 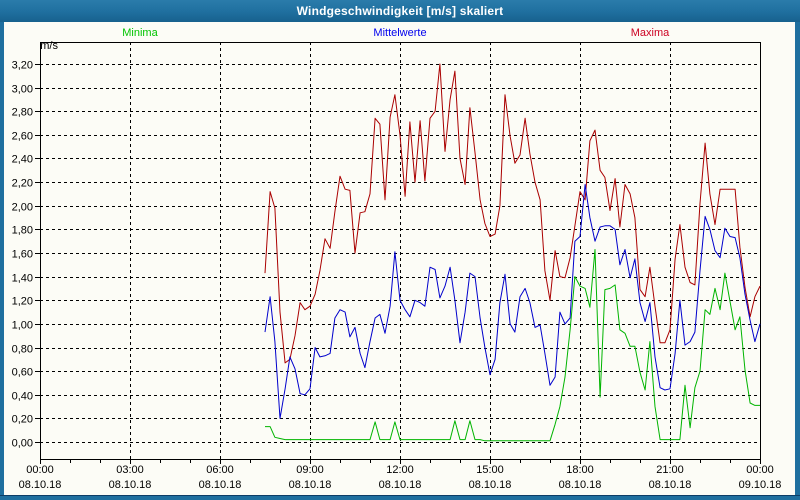 I want to click on y-axis-tick-label: 1,00, so click(x=22, y=326).